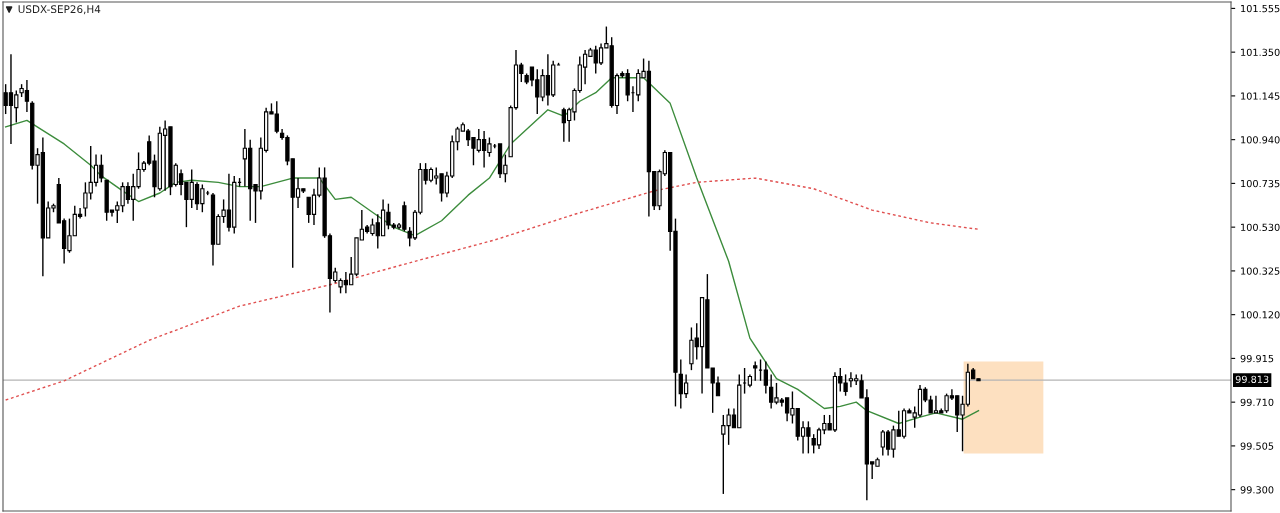  What do you see at coordinates (1257, 446) in the screenshot?
I see `y-tick-label: 99.505` at bounding box center [1257, 446].